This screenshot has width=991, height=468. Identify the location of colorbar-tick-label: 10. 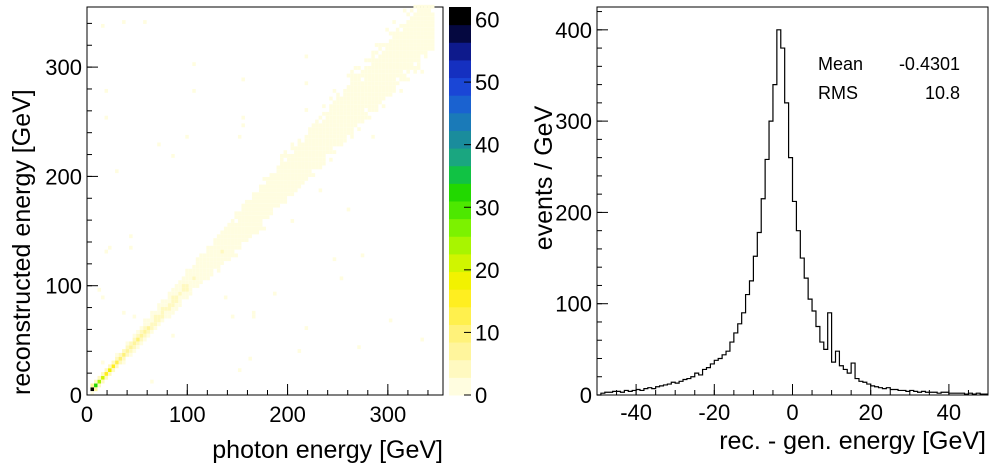
(487, 332).